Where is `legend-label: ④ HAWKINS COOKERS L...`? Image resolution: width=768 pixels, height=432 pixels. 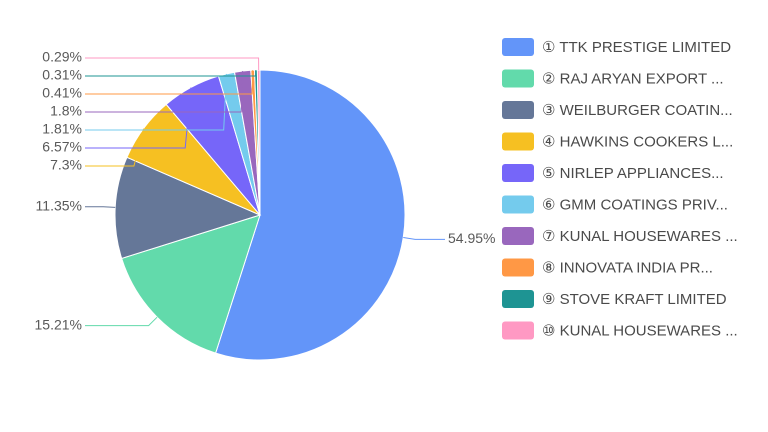
legend-label: ④ HAWKINS COOKERS L... is located at coordinates (637, 141).